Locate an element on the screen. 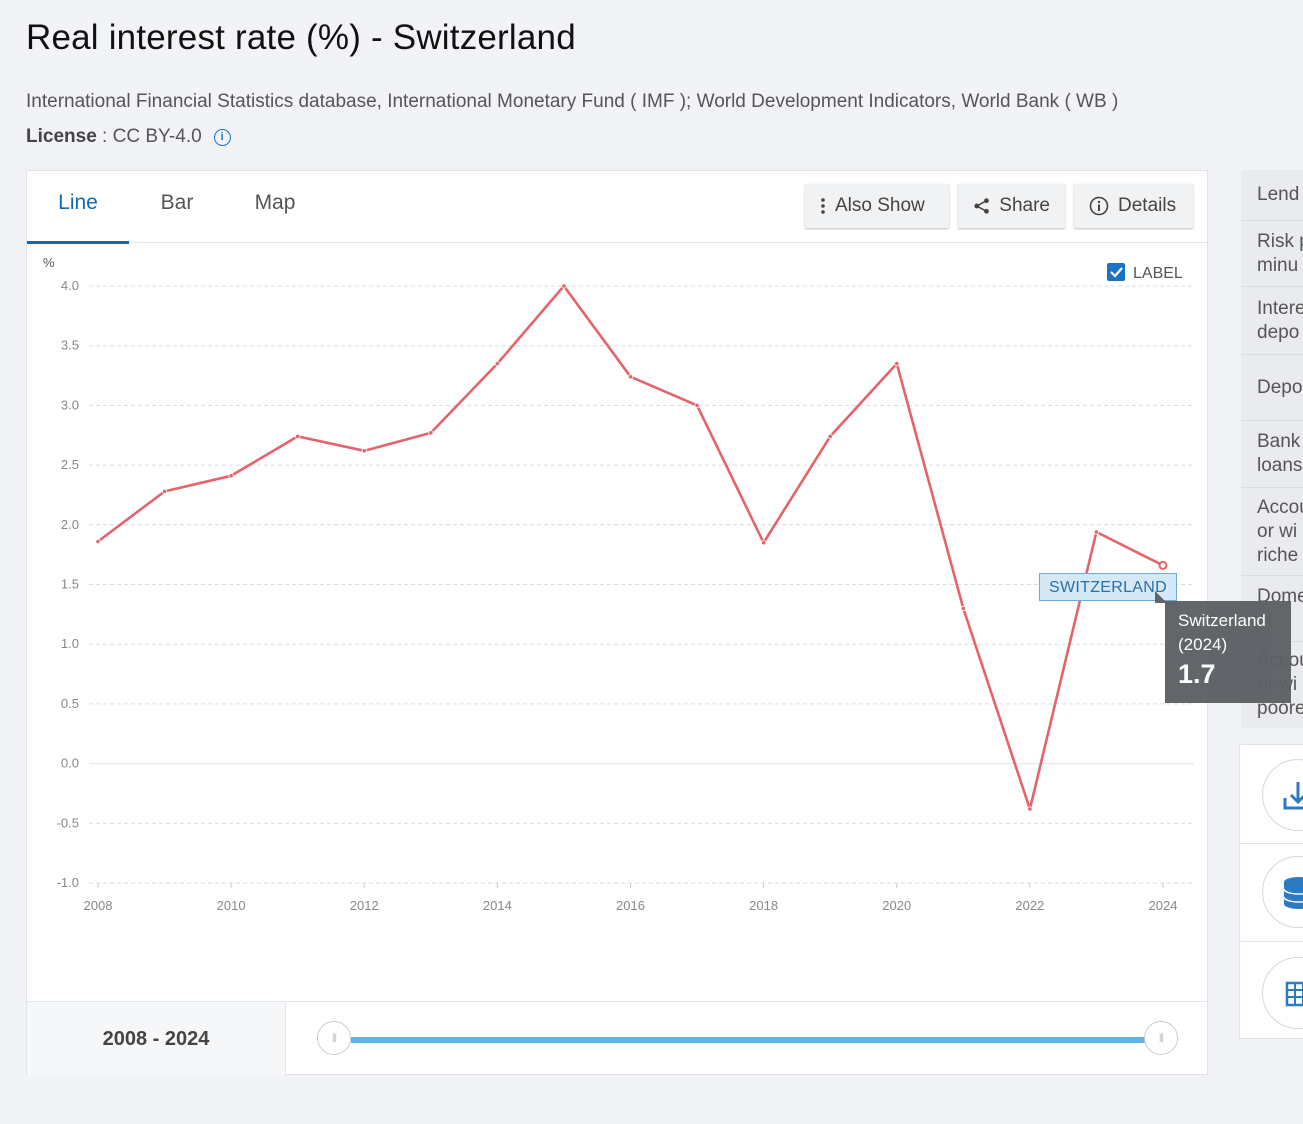 The width and height of the screenshot is (1303, 1124). details-button: Details is located at coordinates (1133, 206).